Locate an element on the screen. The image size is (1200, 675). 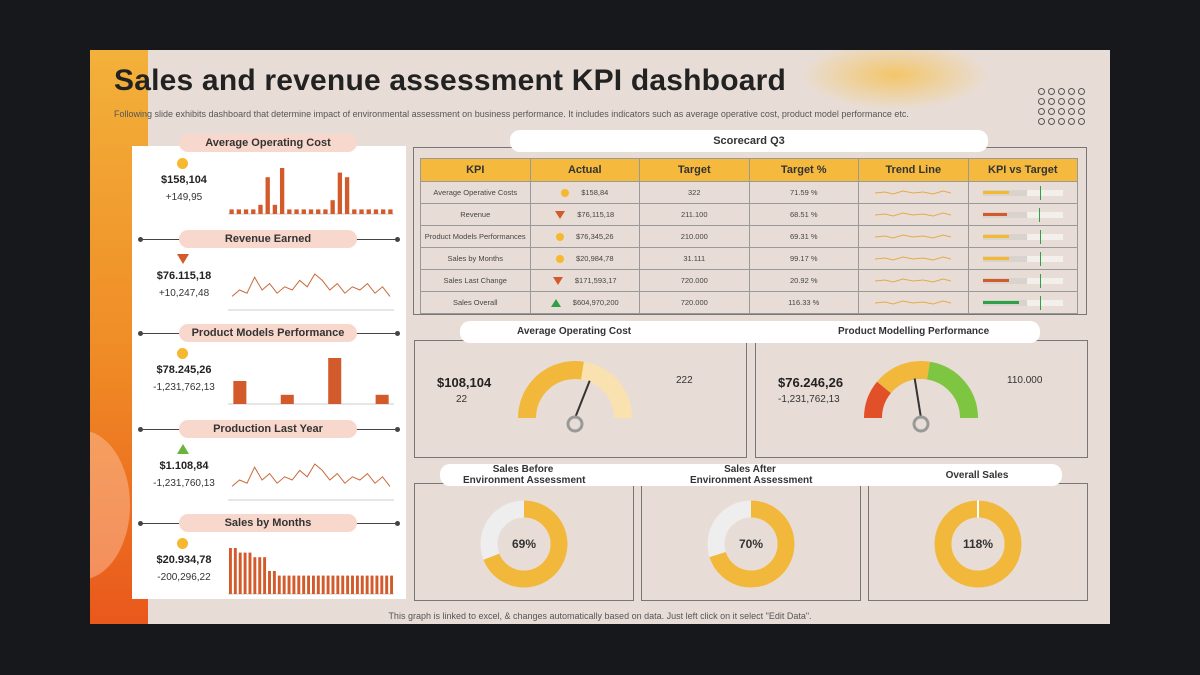
scorecard-row: Sales Overall $604,970,200 720.000 116.33 % is located at coordinates (749, 302).